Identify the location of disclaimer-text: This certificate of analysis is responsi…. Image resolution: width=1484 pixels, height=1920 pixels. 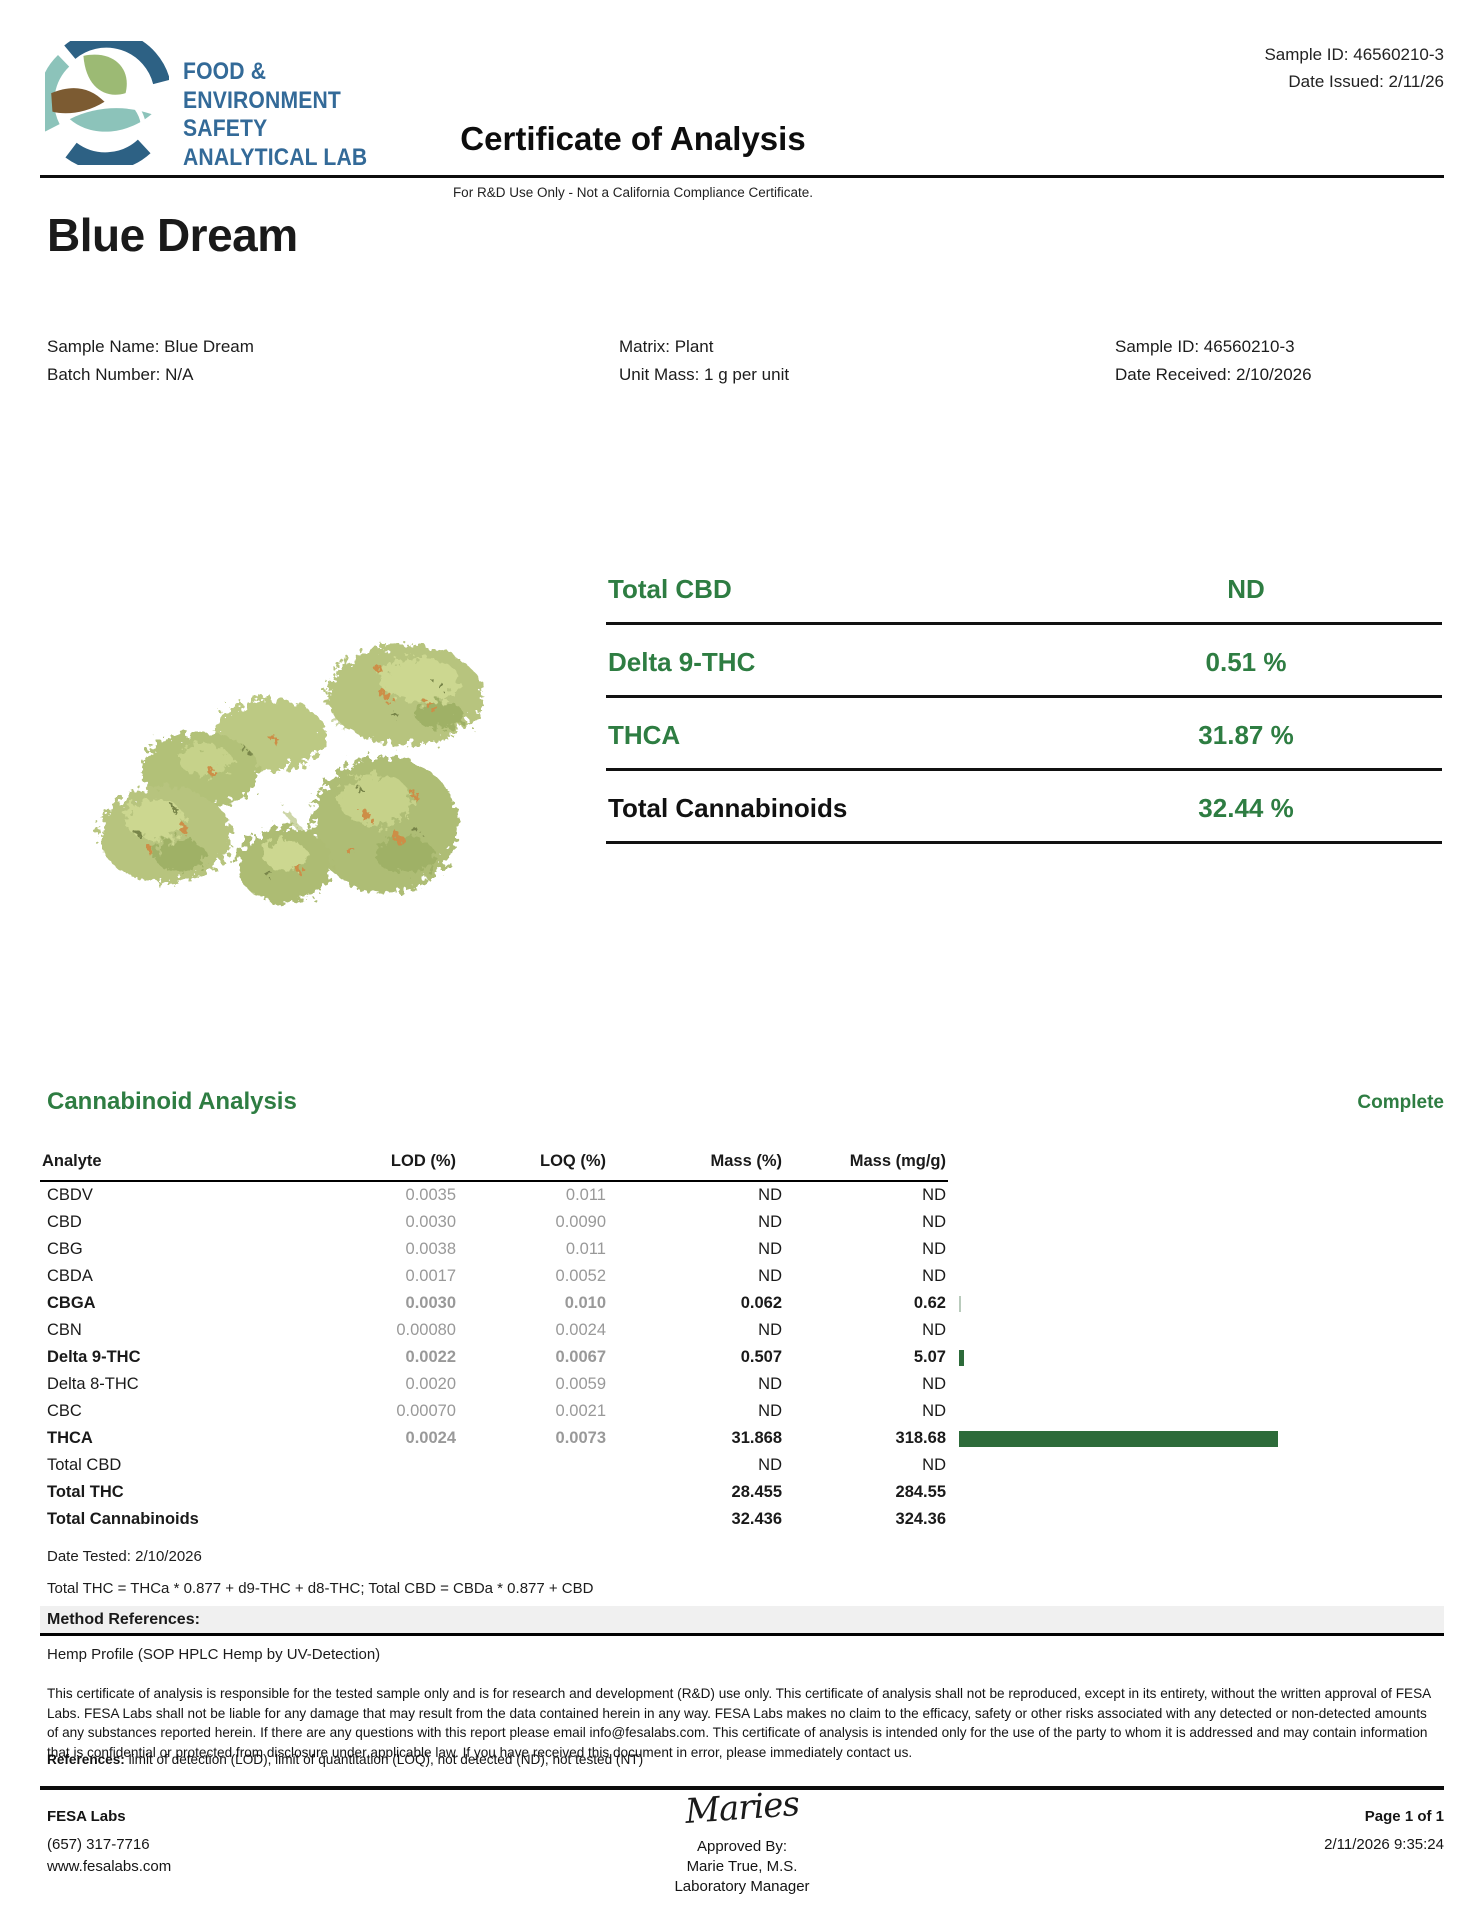
(739, 1723).